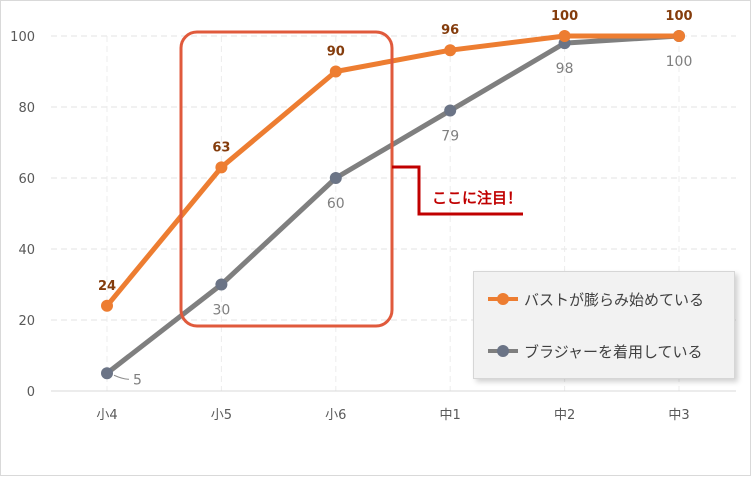 The width and height of the screenshot is (751, 477). What do you see at coordinates (336, 204) in the screenshot?
I see `data-label-series-1: 60` at bounding box center [336, 204].